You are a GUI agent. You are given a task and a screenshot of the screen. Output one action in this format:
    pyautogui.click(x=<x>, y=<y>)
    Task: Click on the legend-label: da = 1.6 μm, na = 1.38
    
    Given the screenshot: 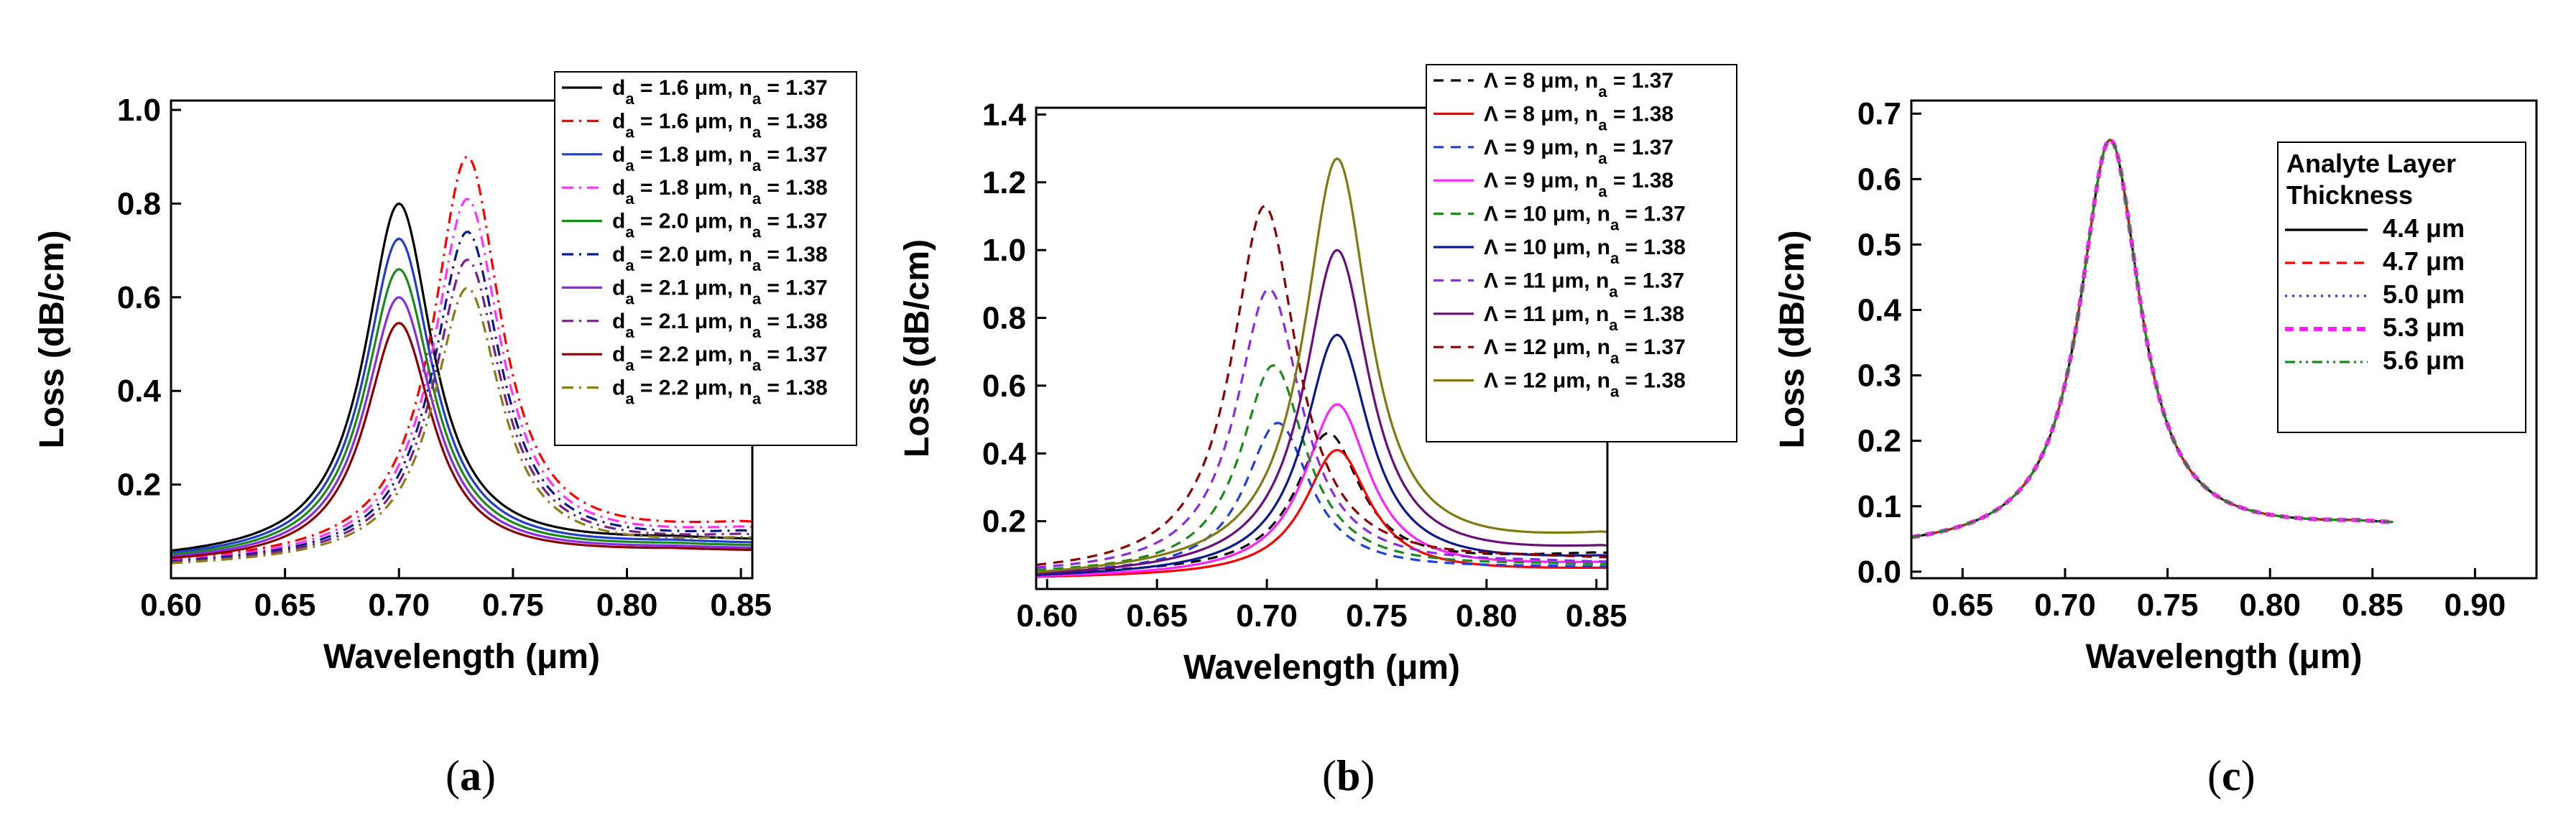 What is the action you would take?
    pyautogui.click(x=720, y=125)
    